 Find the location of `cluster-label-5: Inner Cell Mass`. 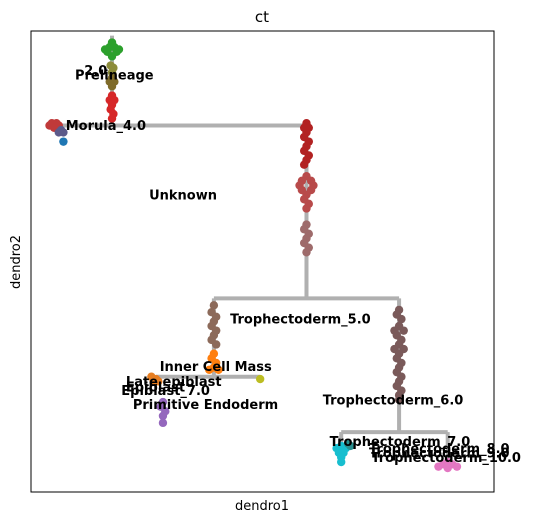

cluster-label-5: Inner Cell Mass is located at coordinates (216, 367).